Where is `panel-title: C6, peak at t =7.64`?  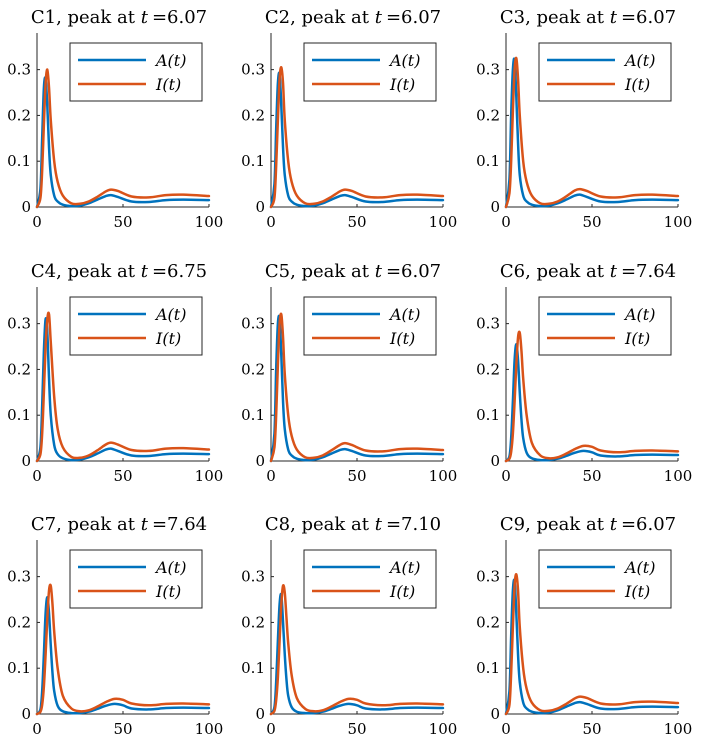
panel-title: C6, peak at t =7.64 is located at coordinates (588, 271).